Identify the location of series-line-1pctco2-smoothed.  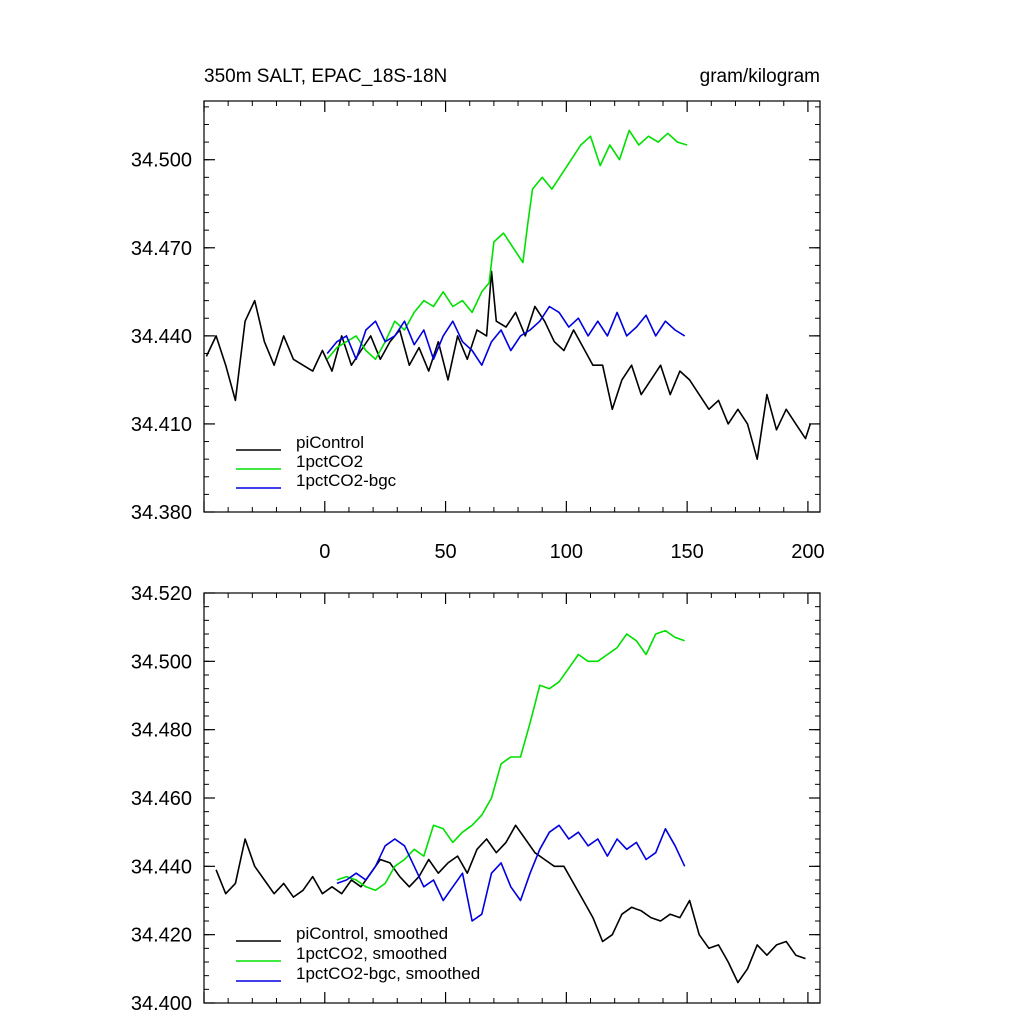
(510, 760).